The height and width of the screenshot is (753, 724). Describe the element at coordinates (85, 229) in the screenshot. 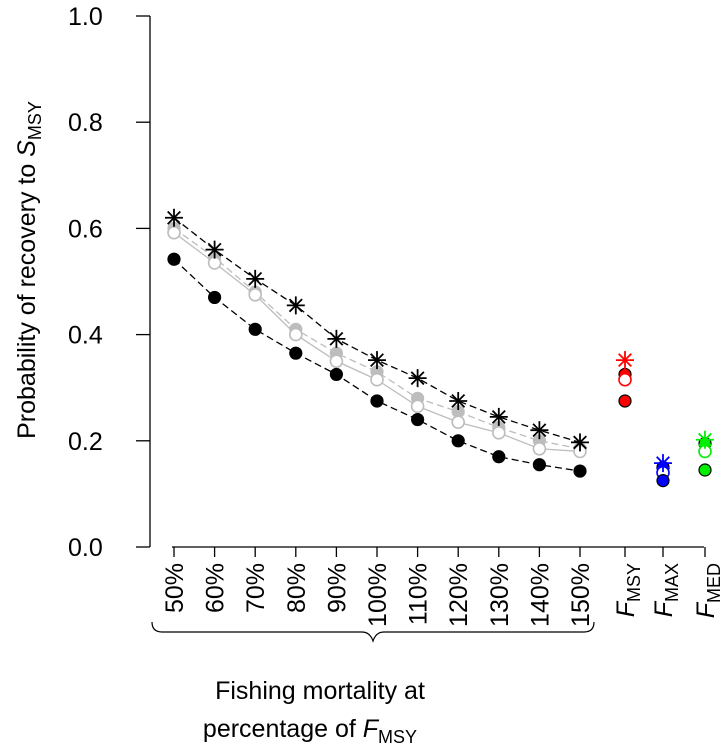

I see `y-tick-label: 0.6` at that location.